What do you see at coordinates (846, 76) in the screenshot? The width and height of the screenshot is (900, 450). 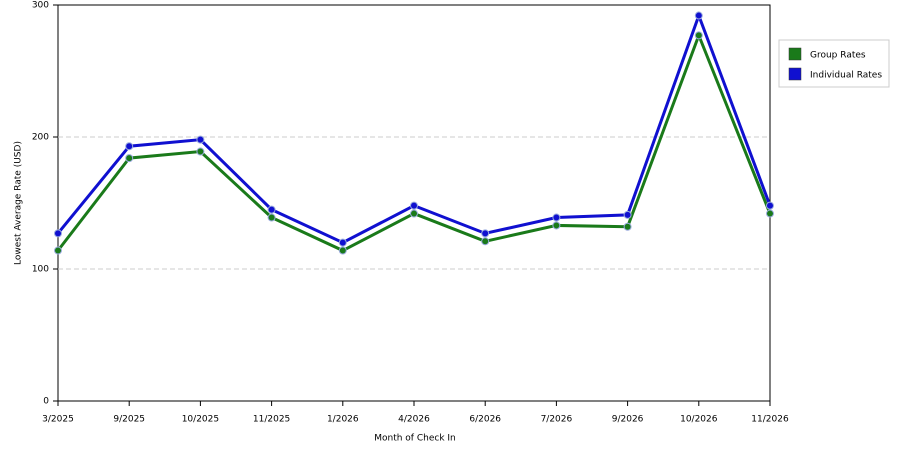 I see `legend-label: Individual Rates` at bounding box center [846, 76].